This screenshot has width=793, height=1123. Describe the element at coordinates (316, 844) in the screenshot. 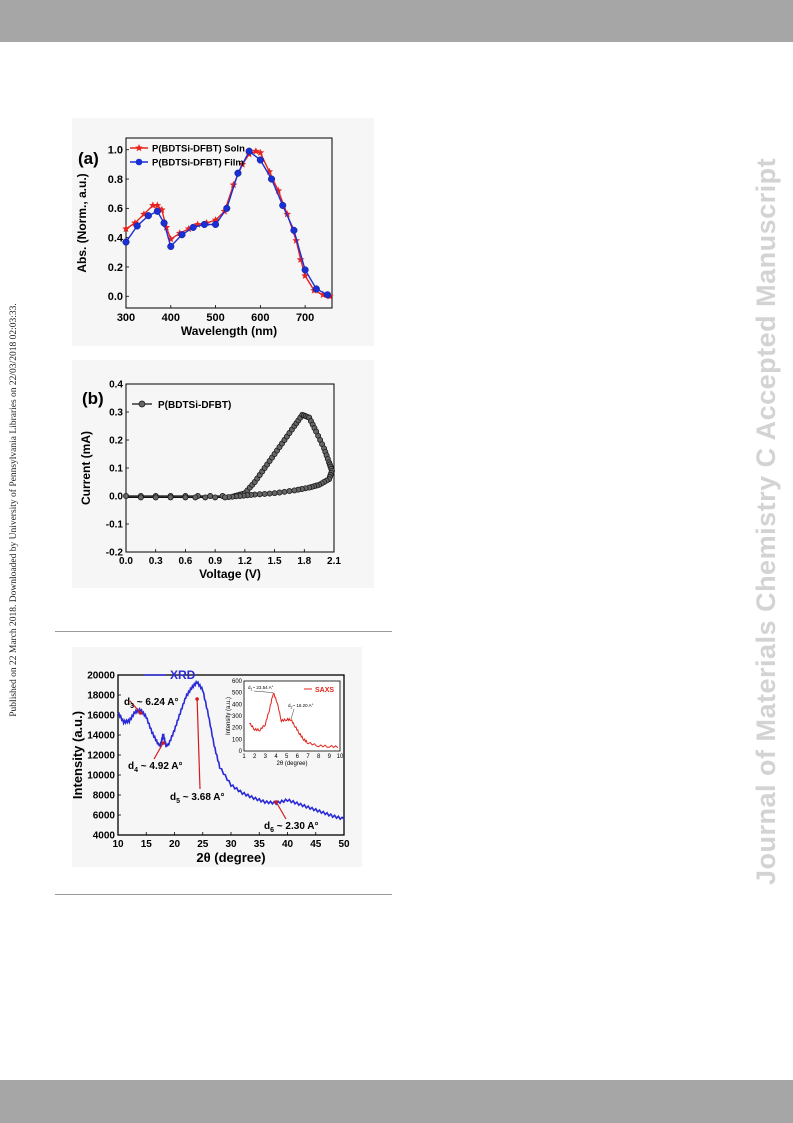

I see `xrd-x-tick-label: 45` at that location.